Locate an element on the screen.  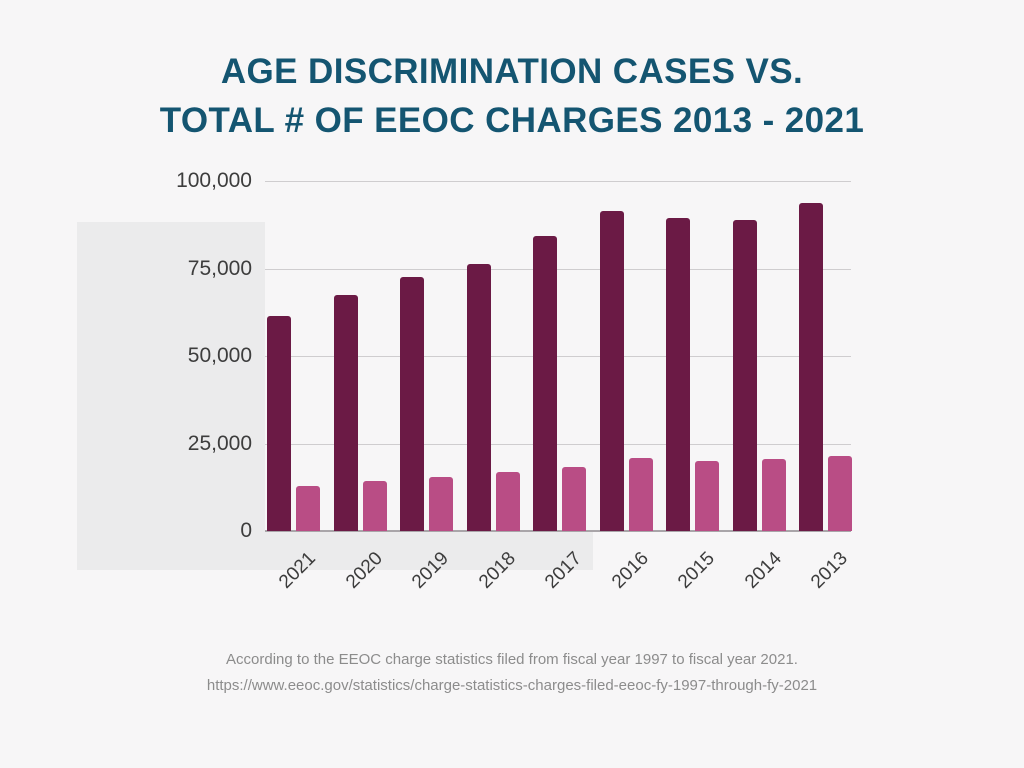
x-tick-label-2016: 2016 is located at coordinates (630, 570).